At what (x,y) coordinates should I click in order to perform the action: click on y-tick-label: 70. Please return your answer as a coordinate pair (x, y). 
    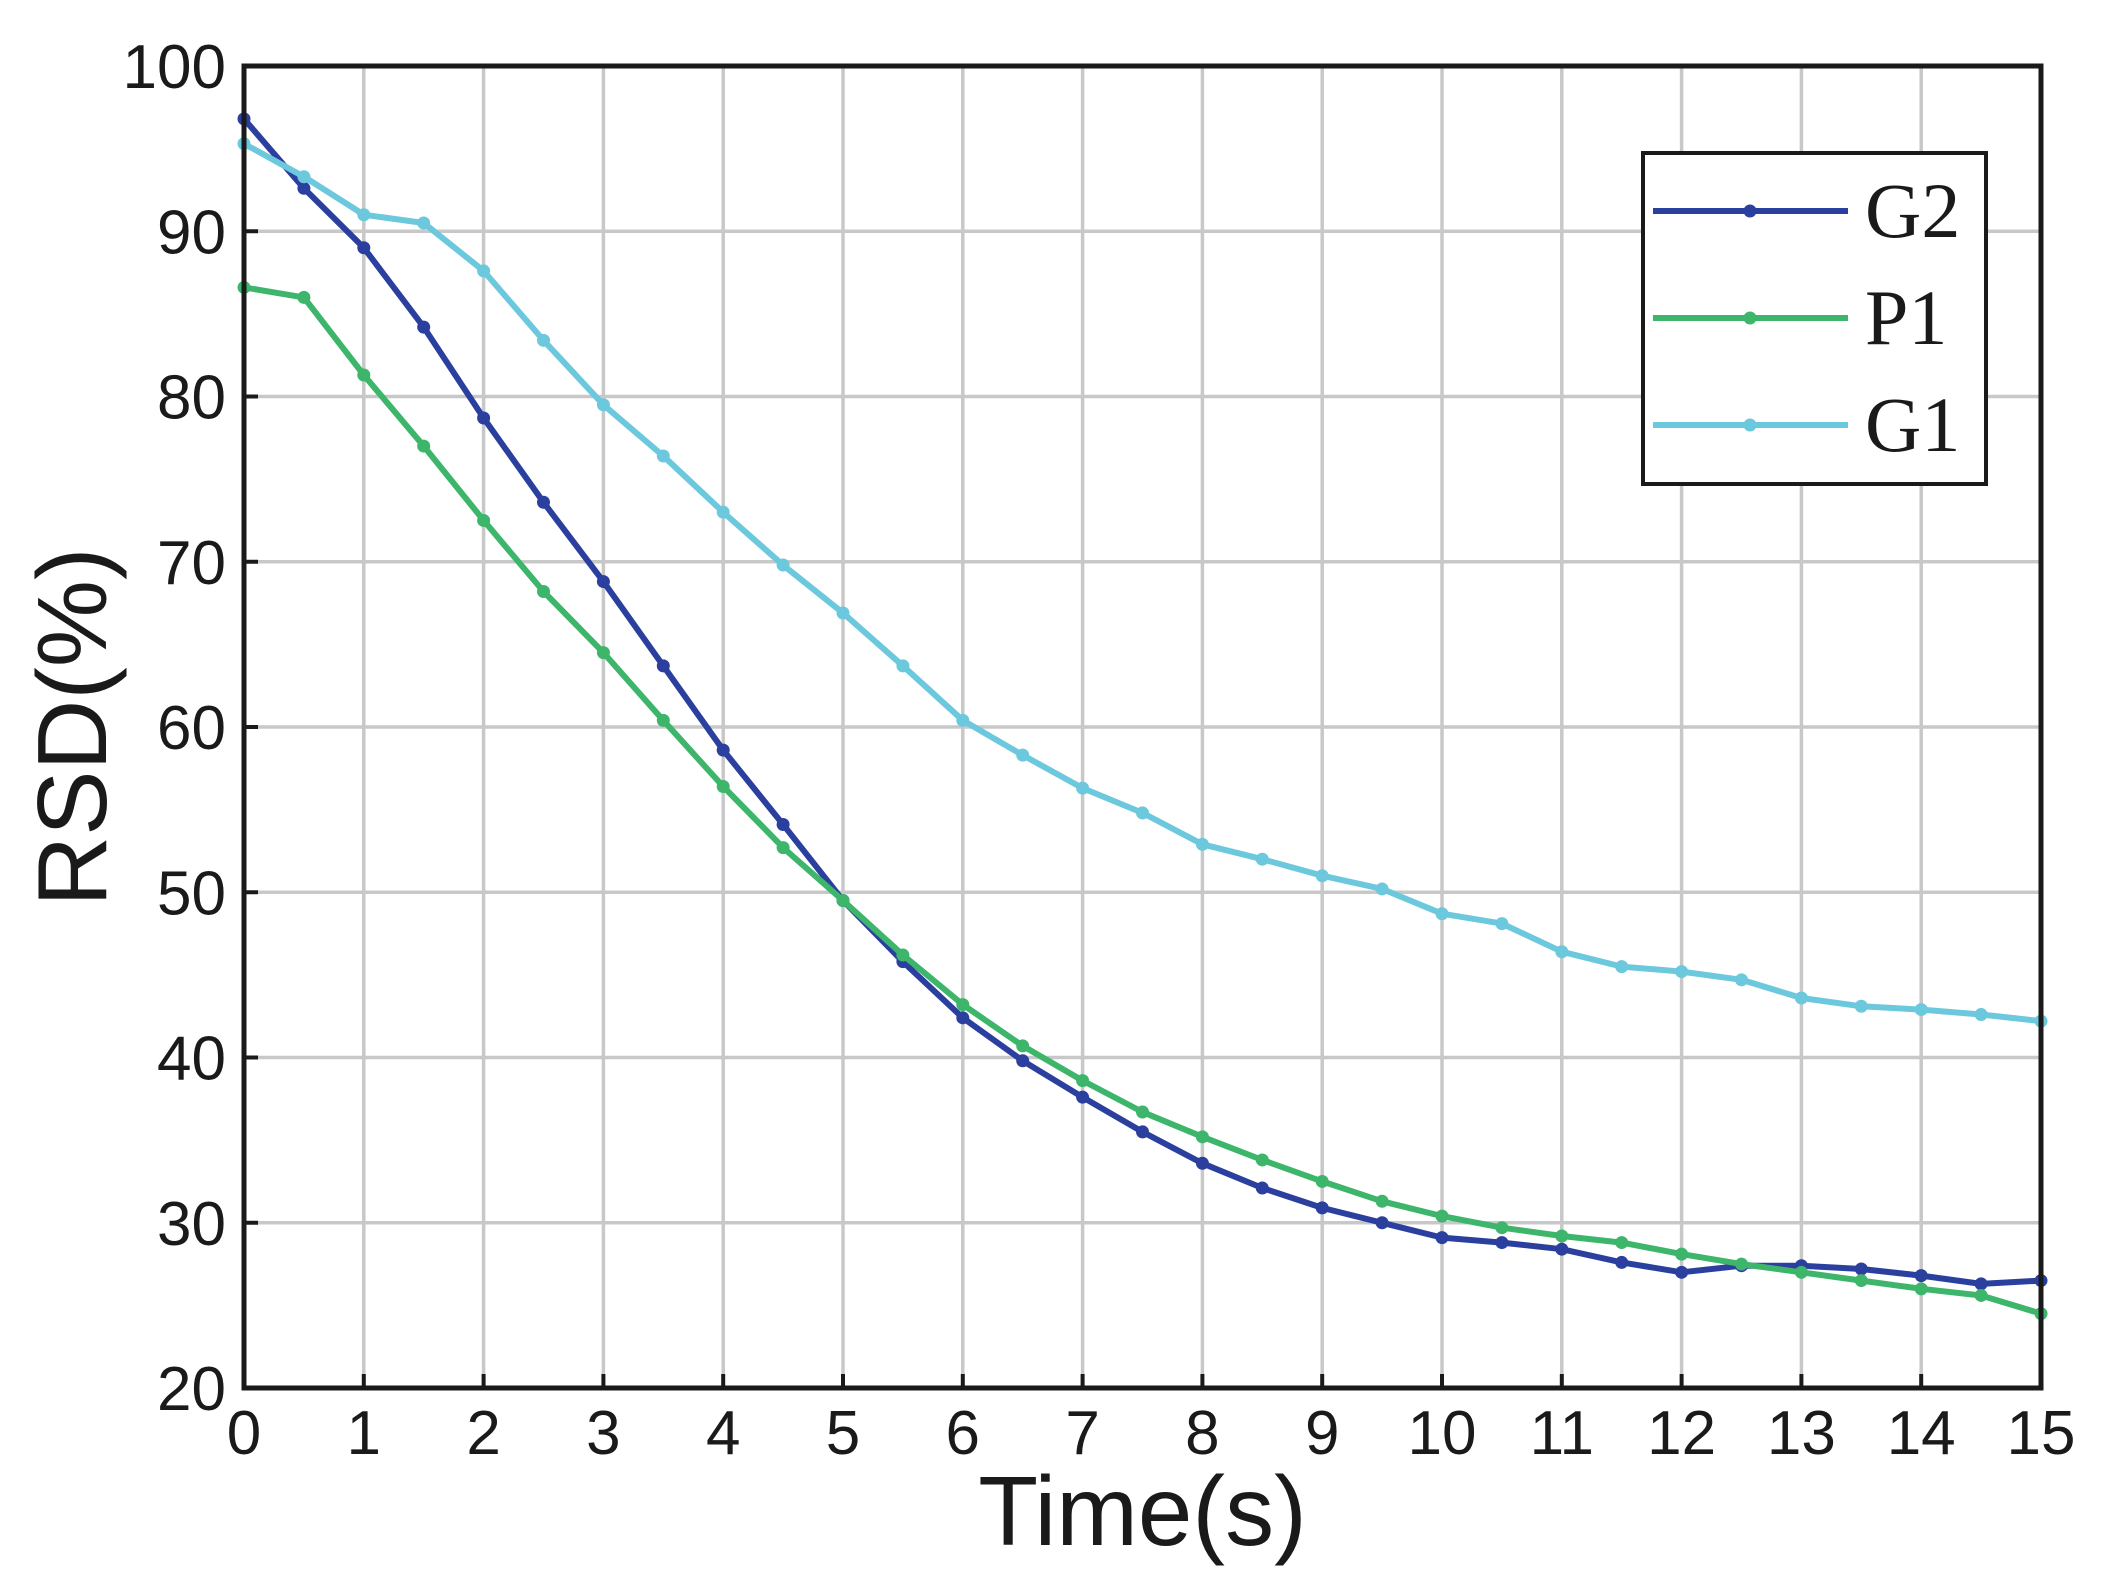
    Looking at the image, I should click on (191, 563).